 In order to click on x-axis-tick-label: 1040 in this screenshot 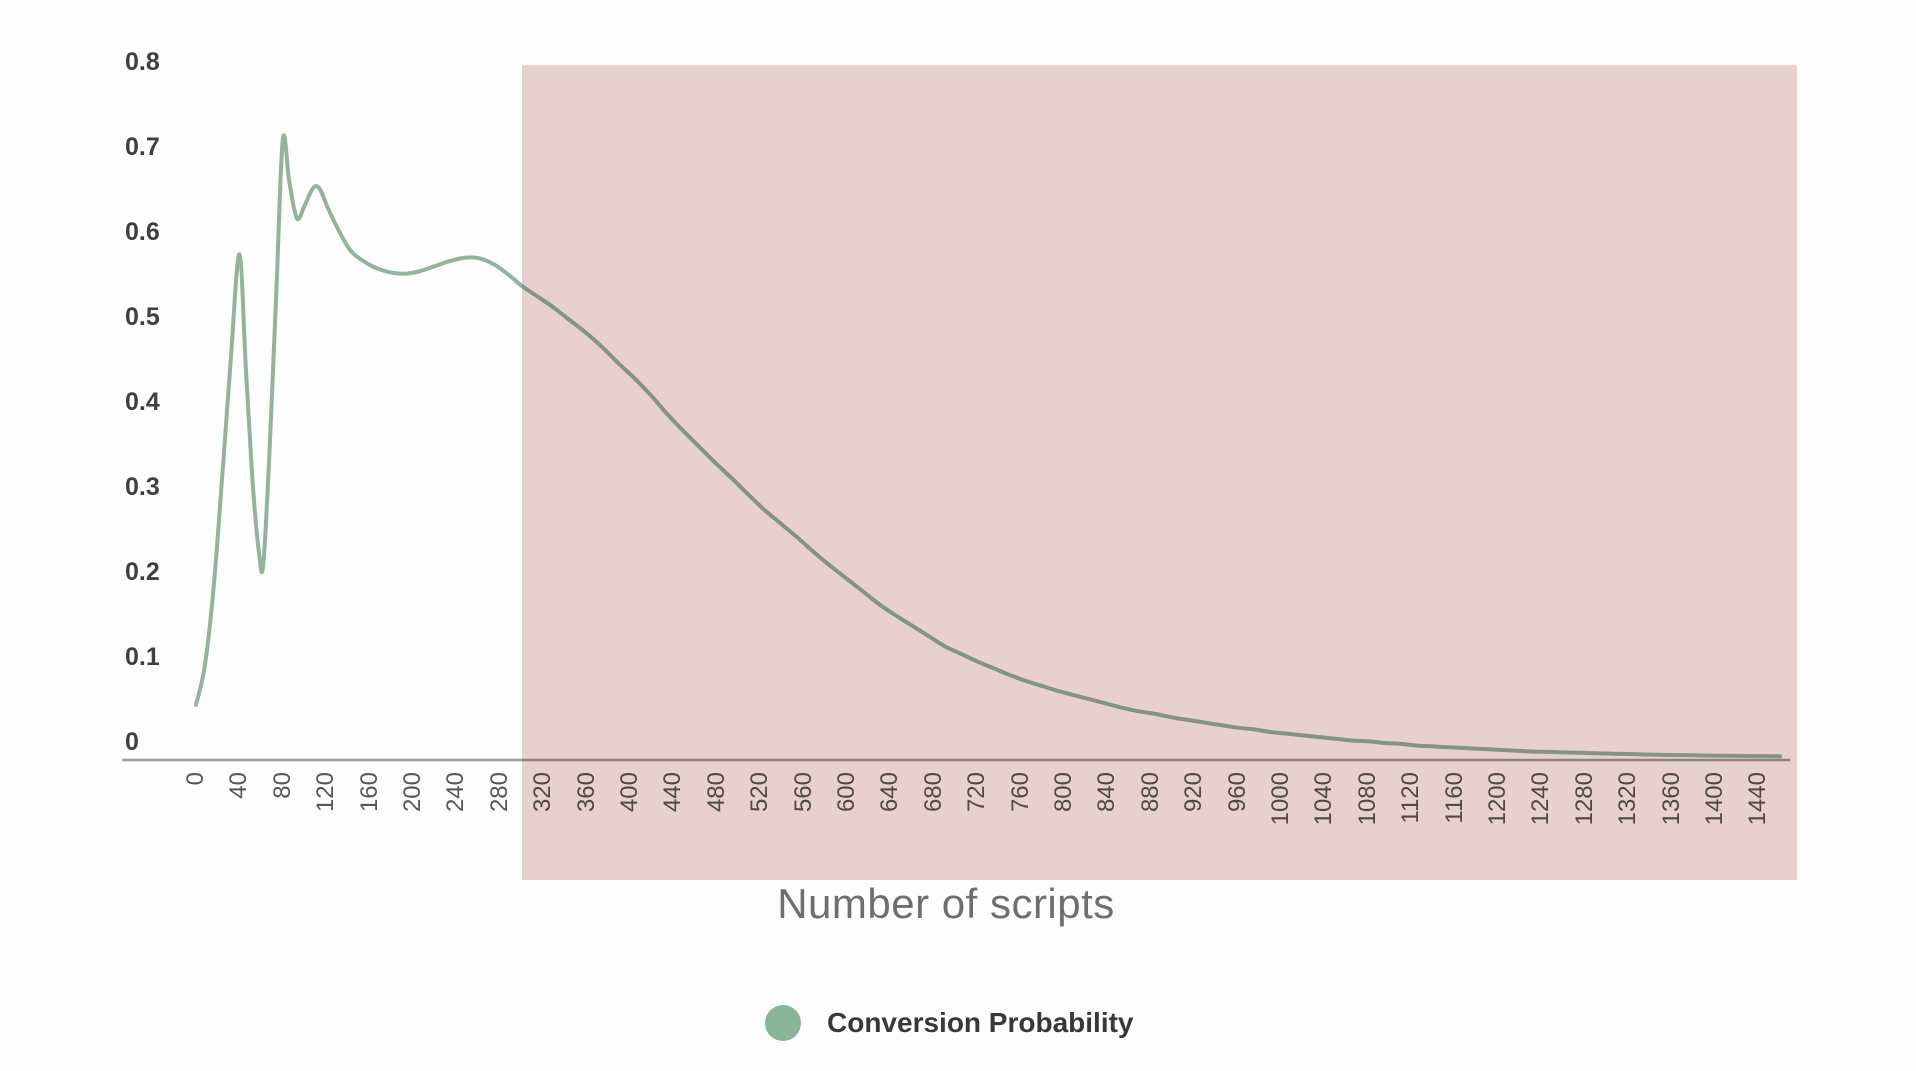, I will do `click(1324, 799)`.